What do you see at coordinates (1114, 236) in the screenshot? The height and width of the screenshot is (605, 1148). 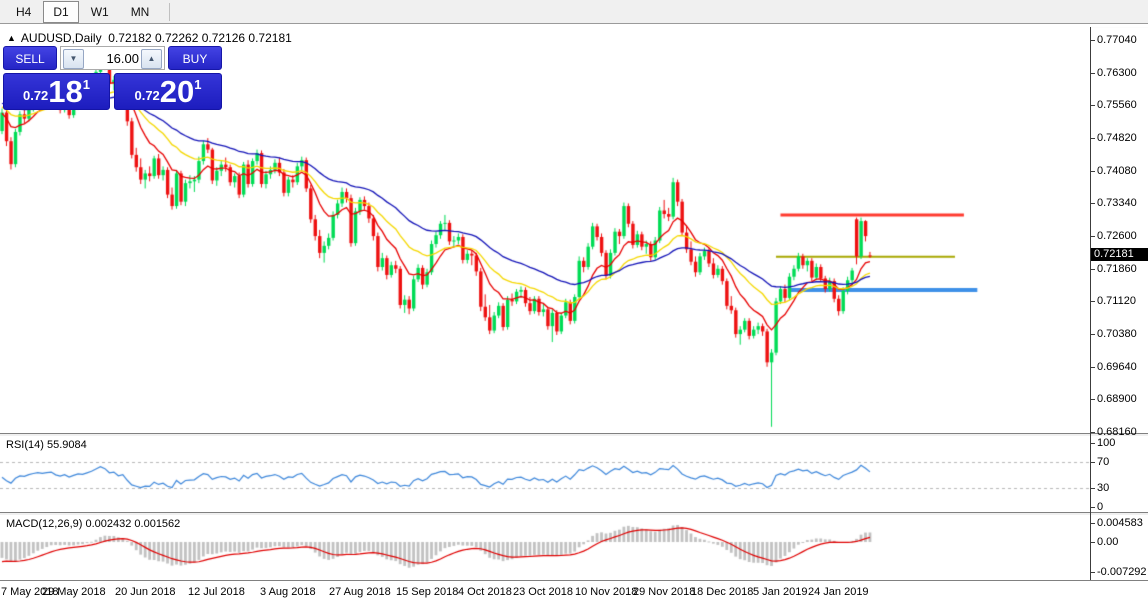 I see `price-axis-label: 0.72600` at bounding box center [1114, 236].